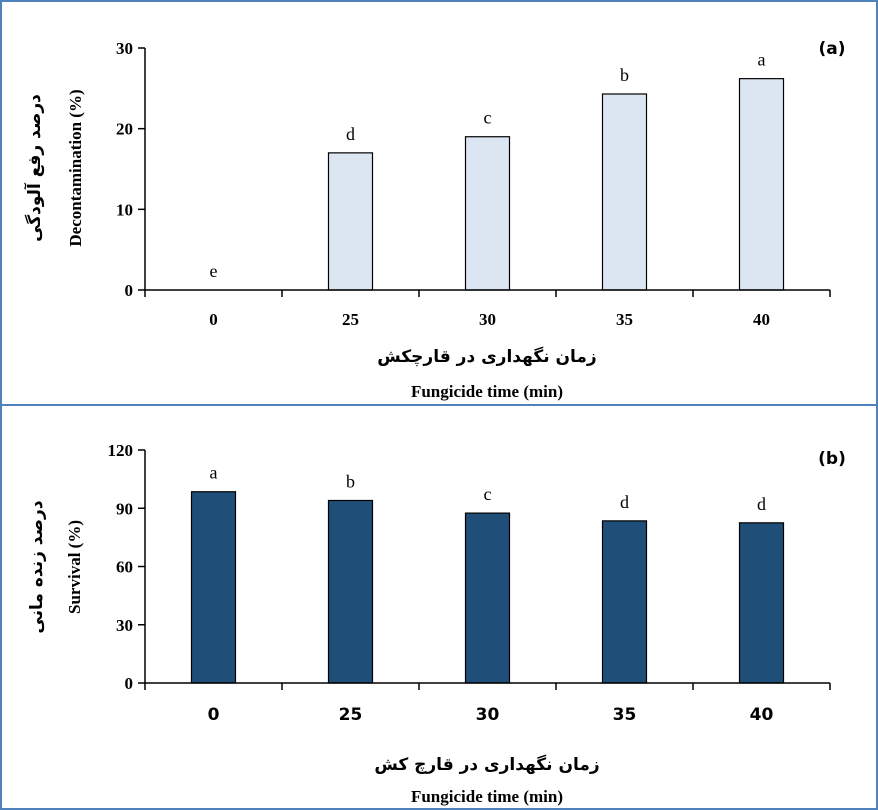 This screenshot has width=878, height=810. Describe the element at coordinates (34, 168) in the screenshot. I see `chart-a-ylabel-fa: درصد رفع آلودگی` at that location.